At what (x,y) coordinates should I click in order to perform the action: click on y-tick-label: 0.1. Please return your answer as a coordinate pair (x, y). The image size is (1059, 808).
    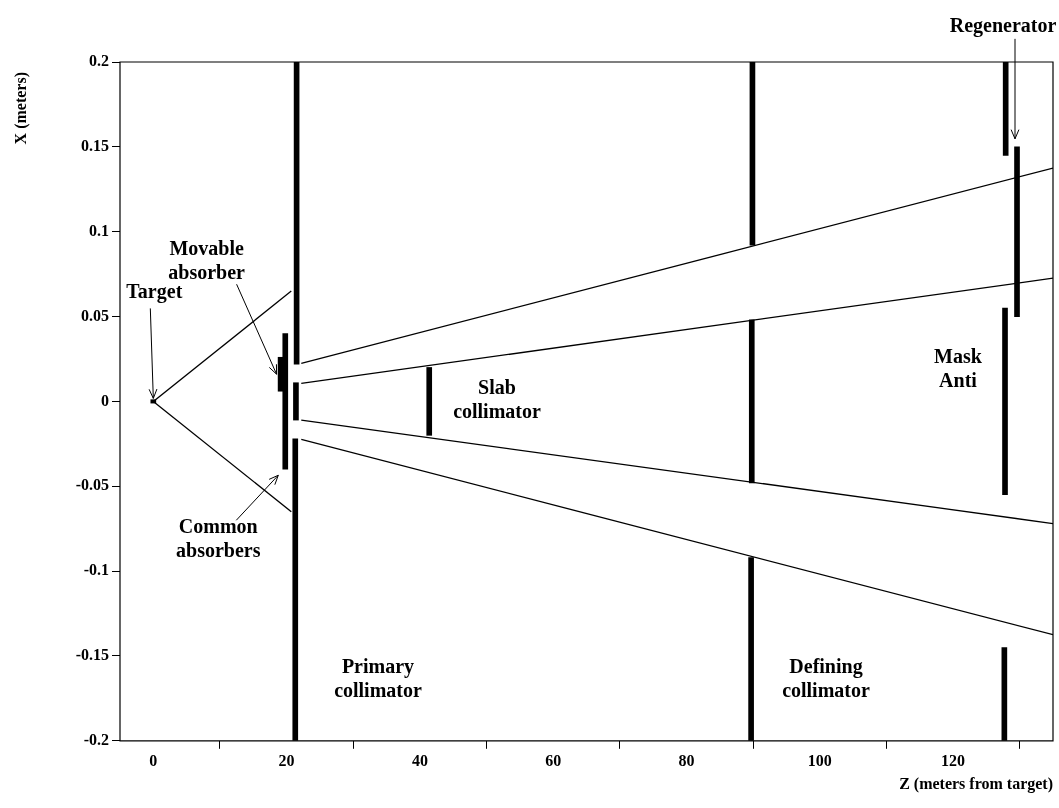
    Looking at the image, I should click on (99, 230).